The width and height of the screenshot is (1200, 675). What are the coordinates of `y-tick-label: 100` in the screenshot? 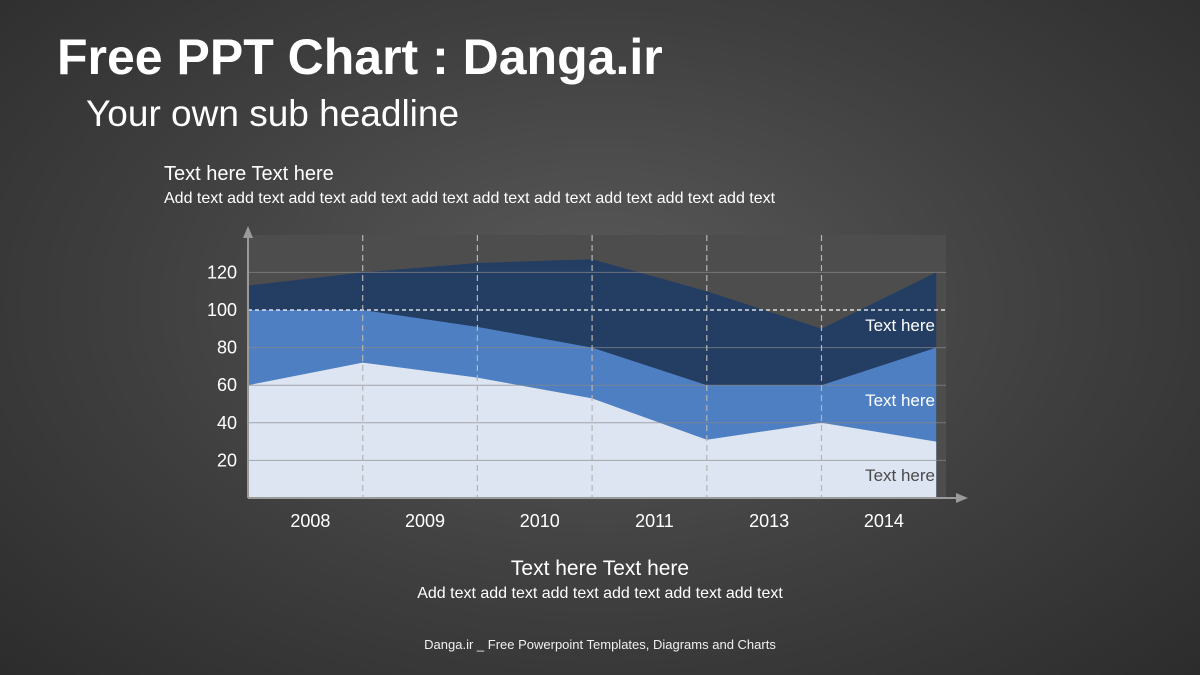 It's located at (222, 310).